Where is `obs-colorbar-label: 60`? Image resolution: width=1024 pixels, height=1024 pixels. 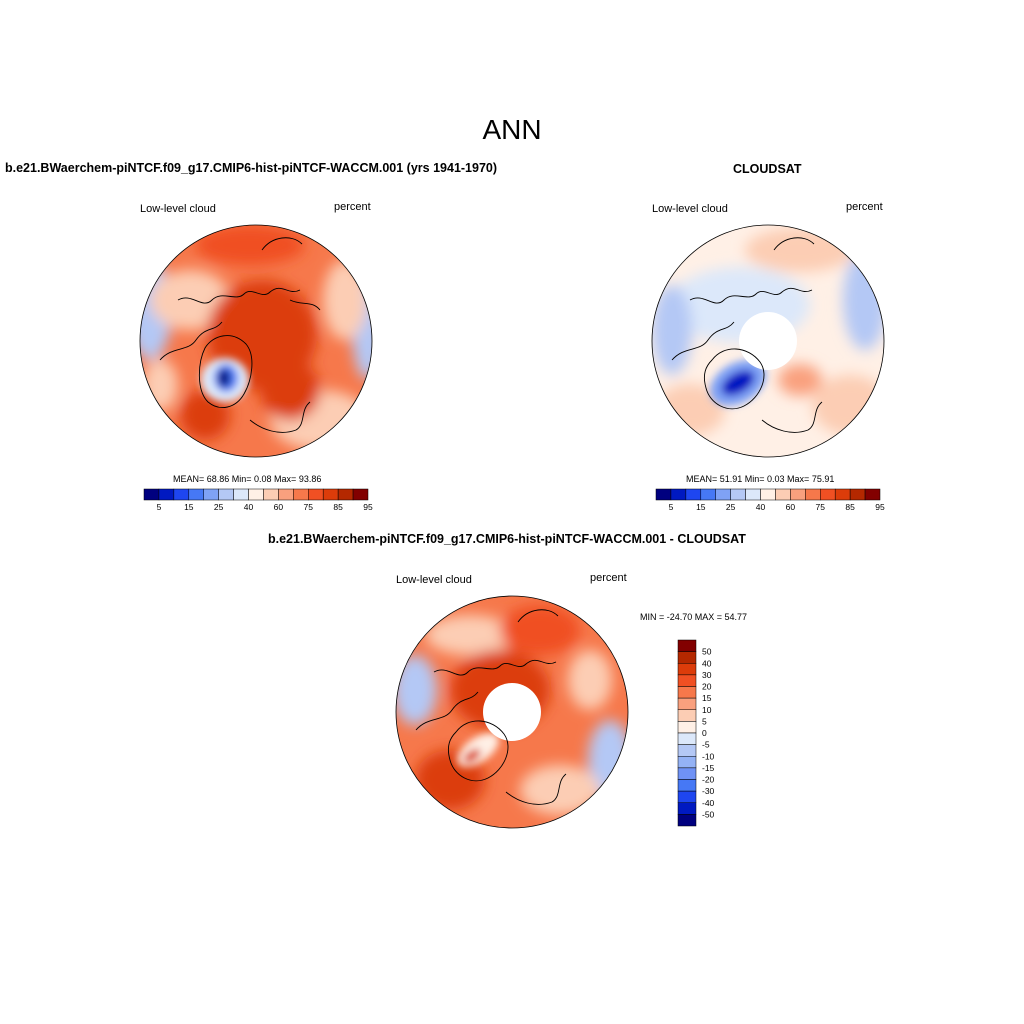 obs-colorbar-label: 60 is located at coordinates (791, 507).